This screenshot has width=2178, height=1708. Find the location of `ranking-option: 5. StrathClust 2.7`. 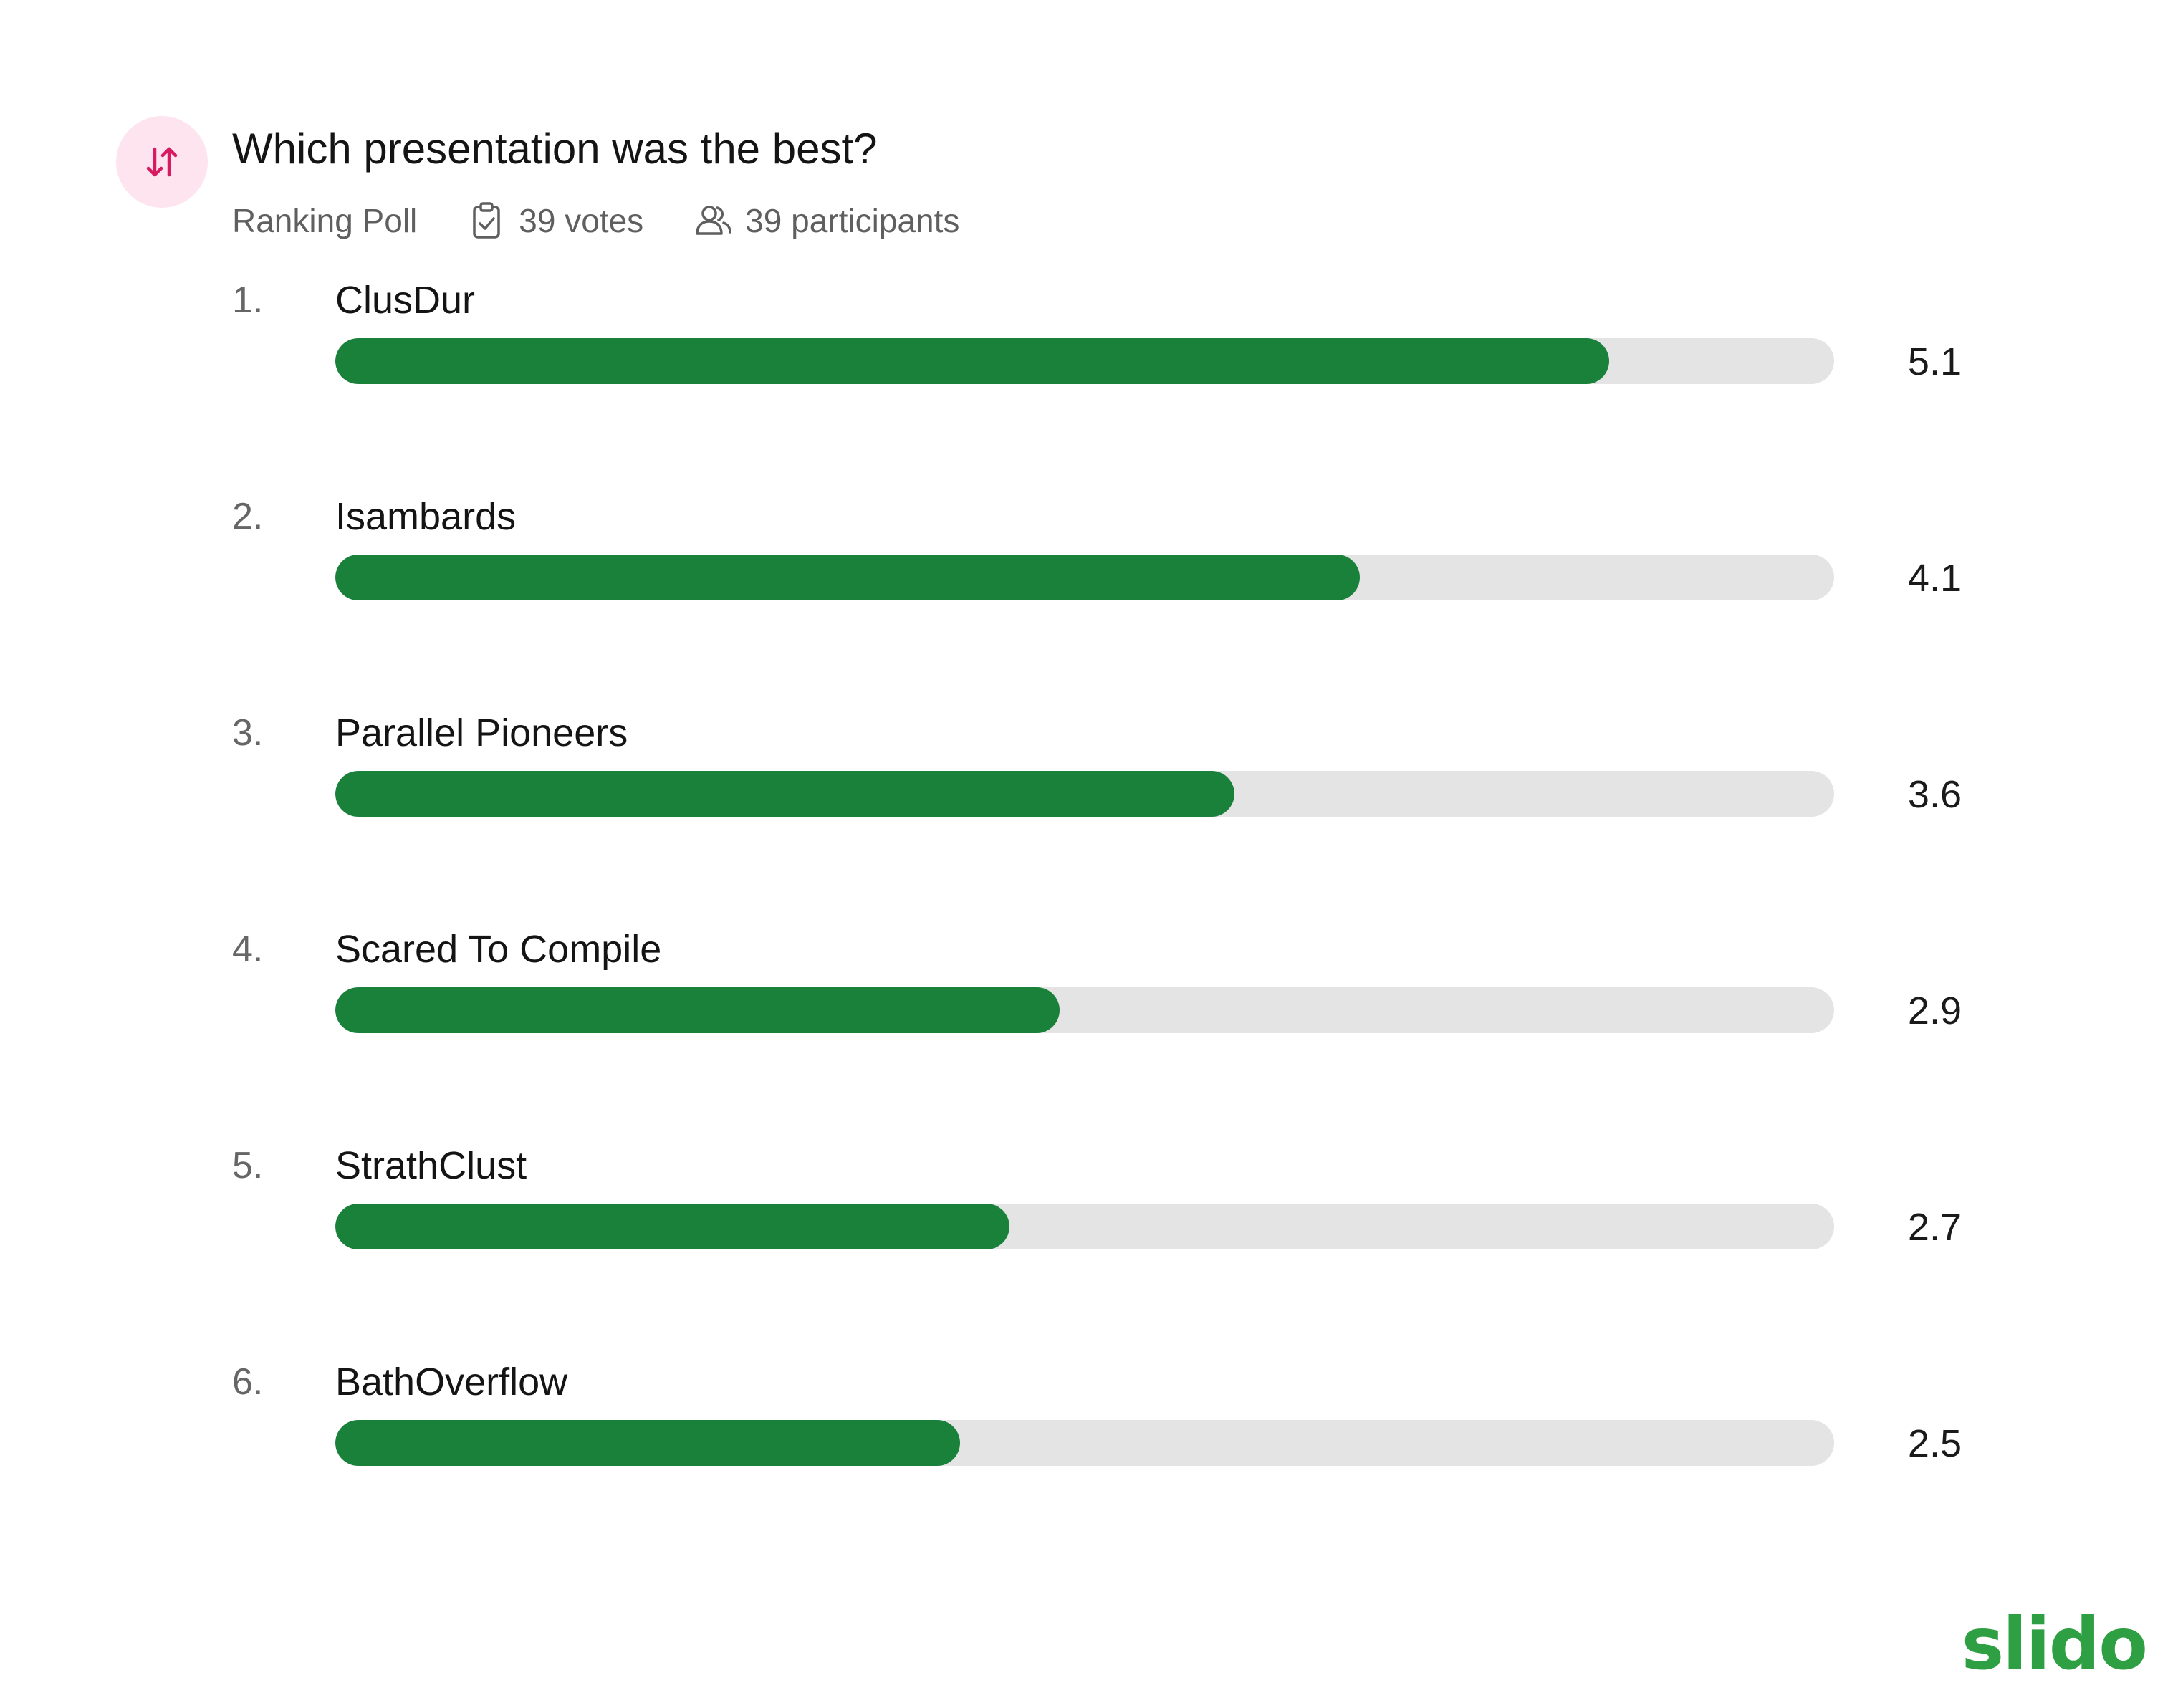

ranking-option: 5. StrathClust 2.7 is located at coordinates (1089, 1248).